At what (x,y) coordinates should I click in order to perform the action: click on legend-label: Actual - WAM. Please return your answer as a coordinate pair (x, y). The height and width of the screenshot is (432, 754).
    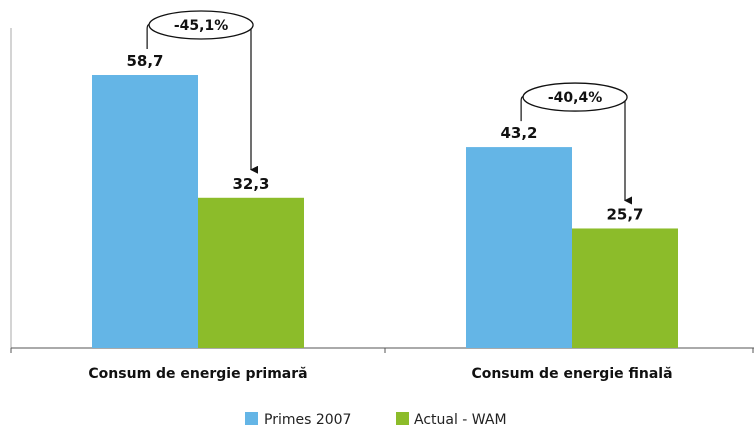
    Looking at the image, I should click on (460, 420).